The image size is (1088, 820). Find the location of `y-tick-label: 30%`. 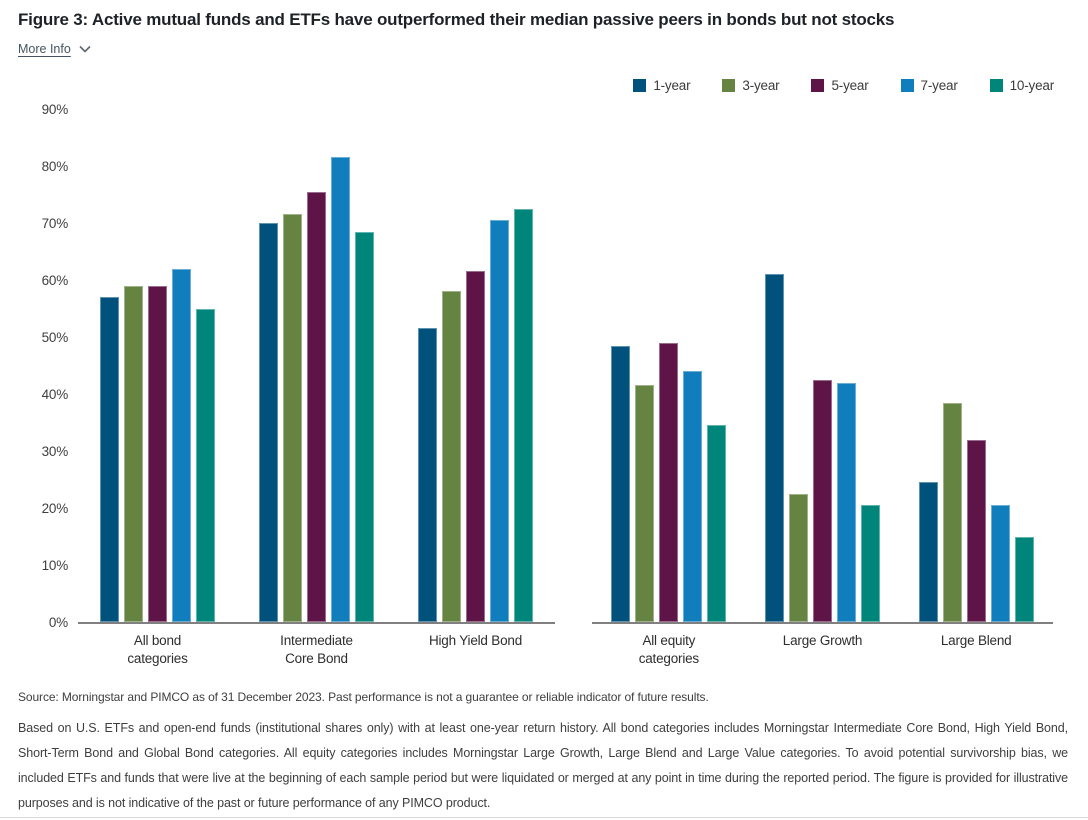

y-tick-label: 30% is located at coordinates (55, 451).